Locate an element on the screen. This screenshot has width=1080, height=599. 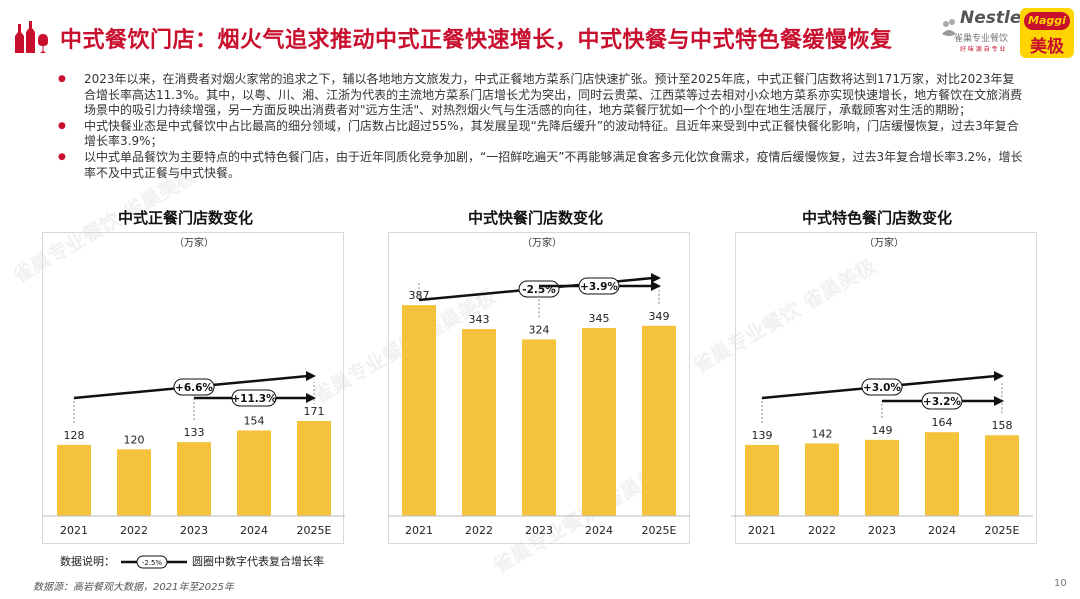
chart-title-1: 中式正餐门店数变化 is located at coordinates (186, 218).